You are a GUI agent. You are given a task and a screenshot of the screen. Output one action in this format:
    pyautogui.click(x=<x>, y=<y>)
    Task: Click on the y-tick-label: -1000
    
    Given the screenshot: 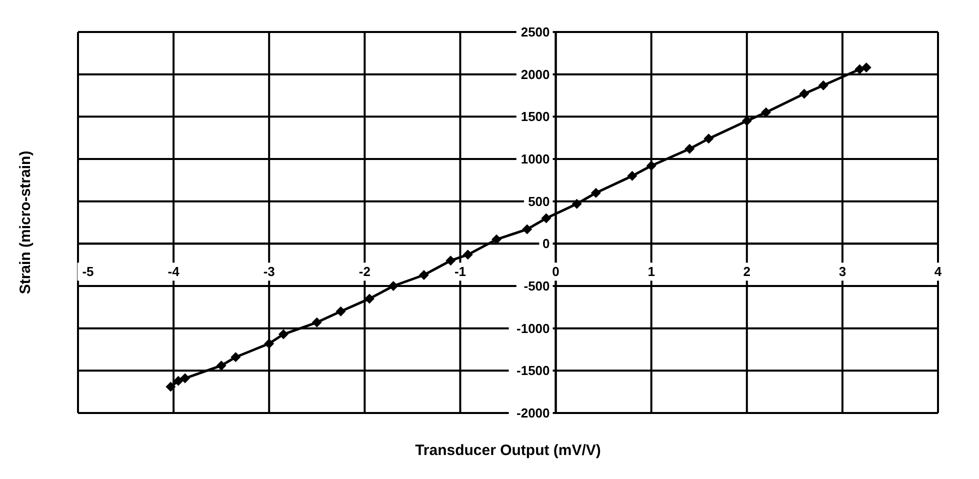 What is the action you would take?
    pyautogui.click(x=533, y=328)
    